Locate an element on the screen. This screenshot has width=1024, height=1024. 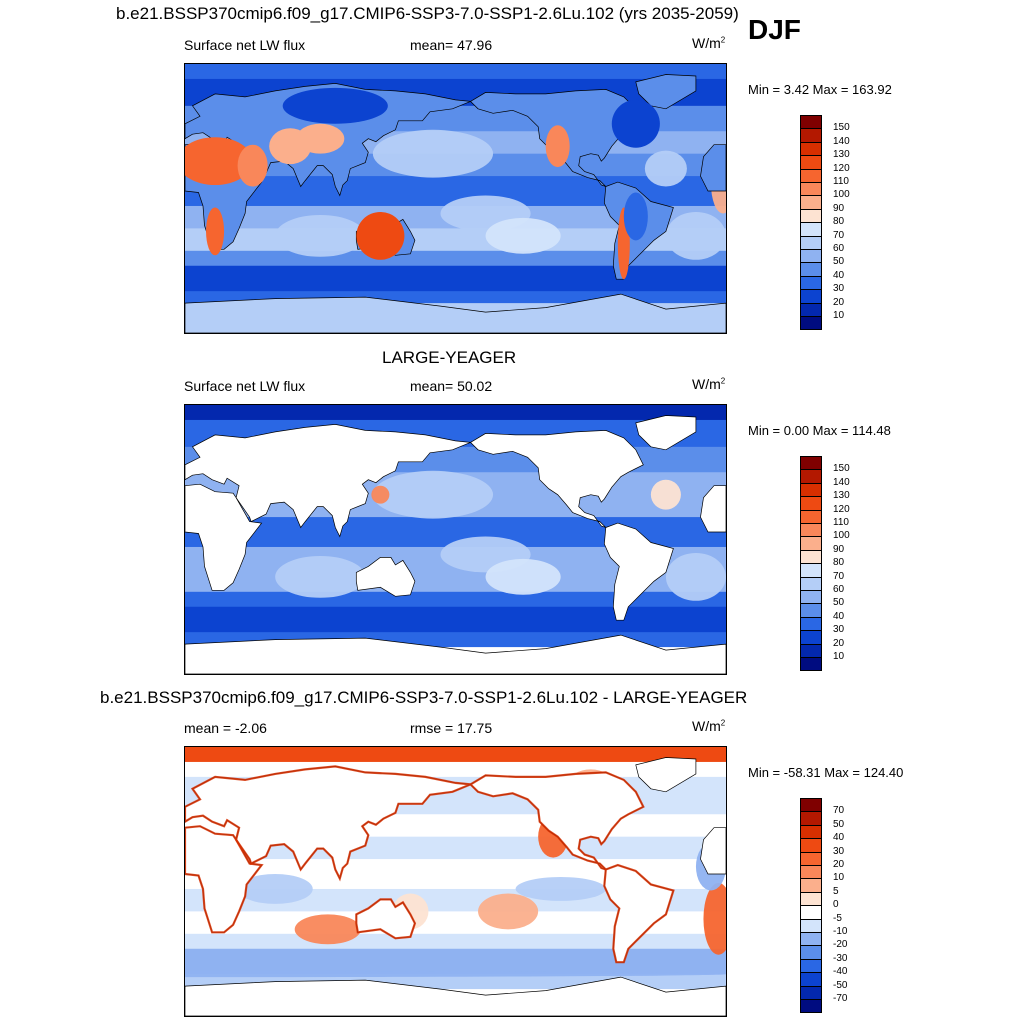
panel1-minmax: Min = 3.42 Max = 163.92 is located at coordinates (820, 89).